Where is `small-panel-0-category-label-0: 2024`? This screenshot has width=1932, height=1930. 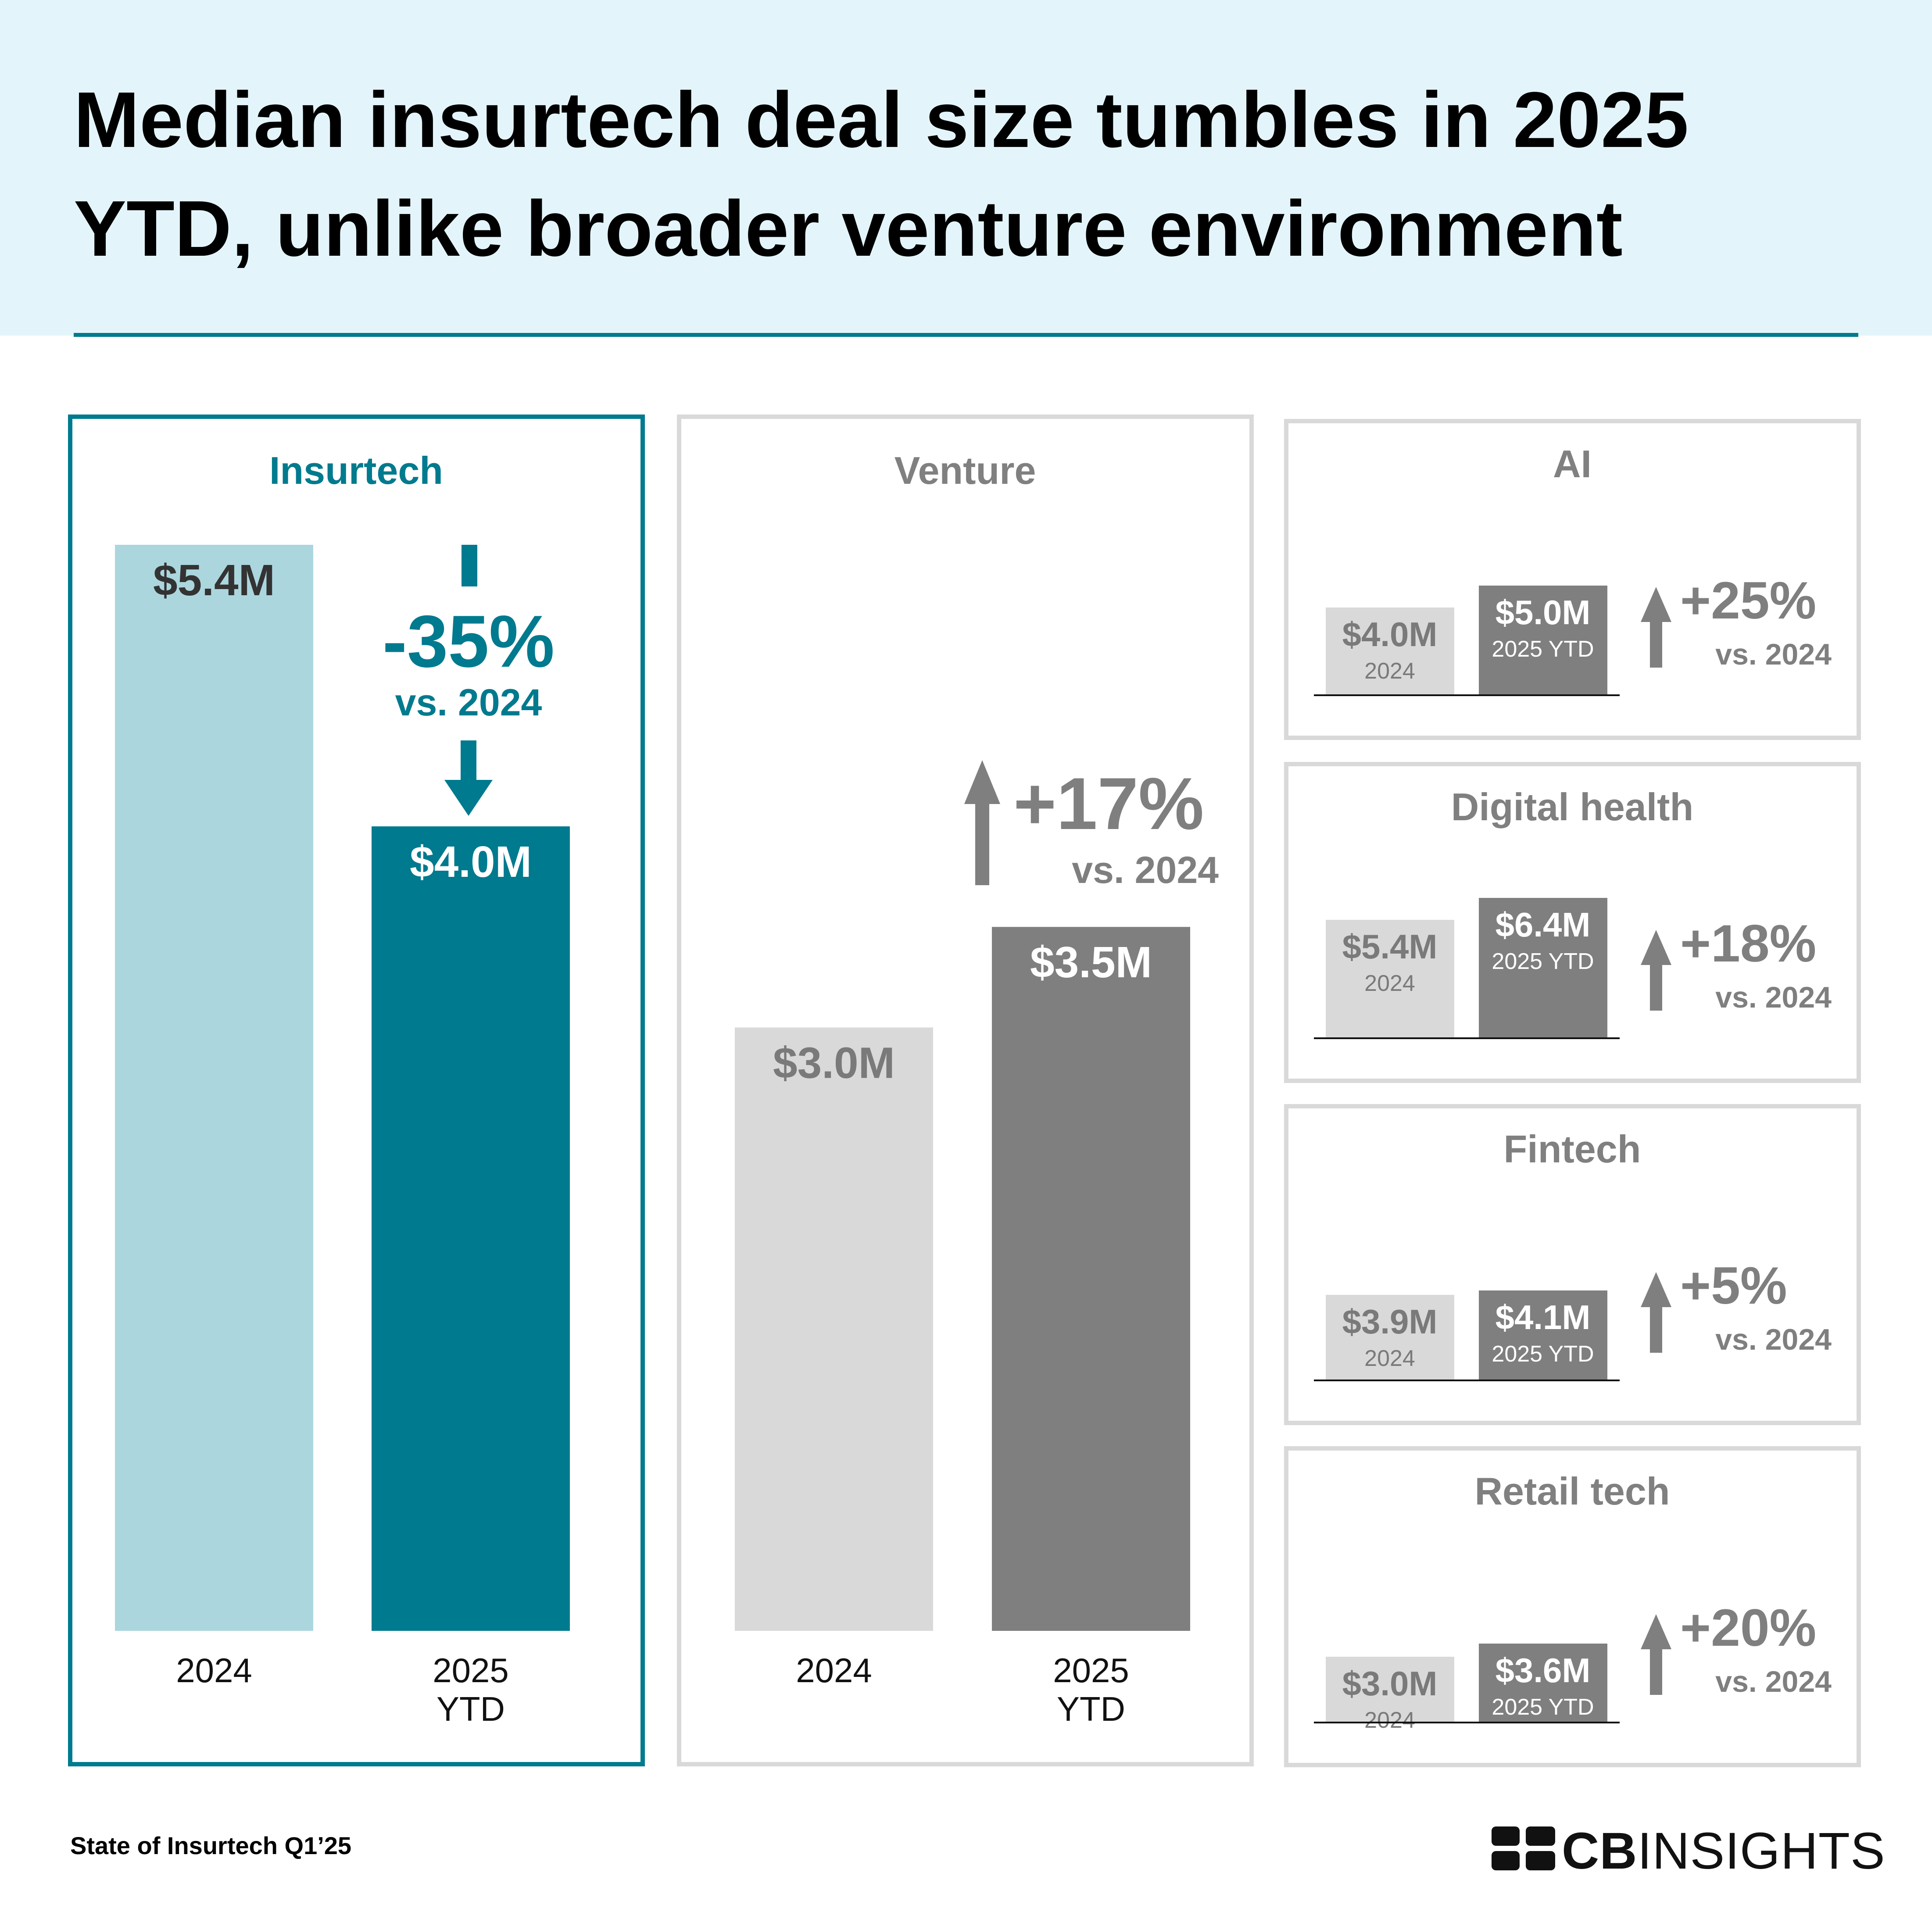
small-panel-0-category-label-0: 2024 is located at coordinates (1389, 671).